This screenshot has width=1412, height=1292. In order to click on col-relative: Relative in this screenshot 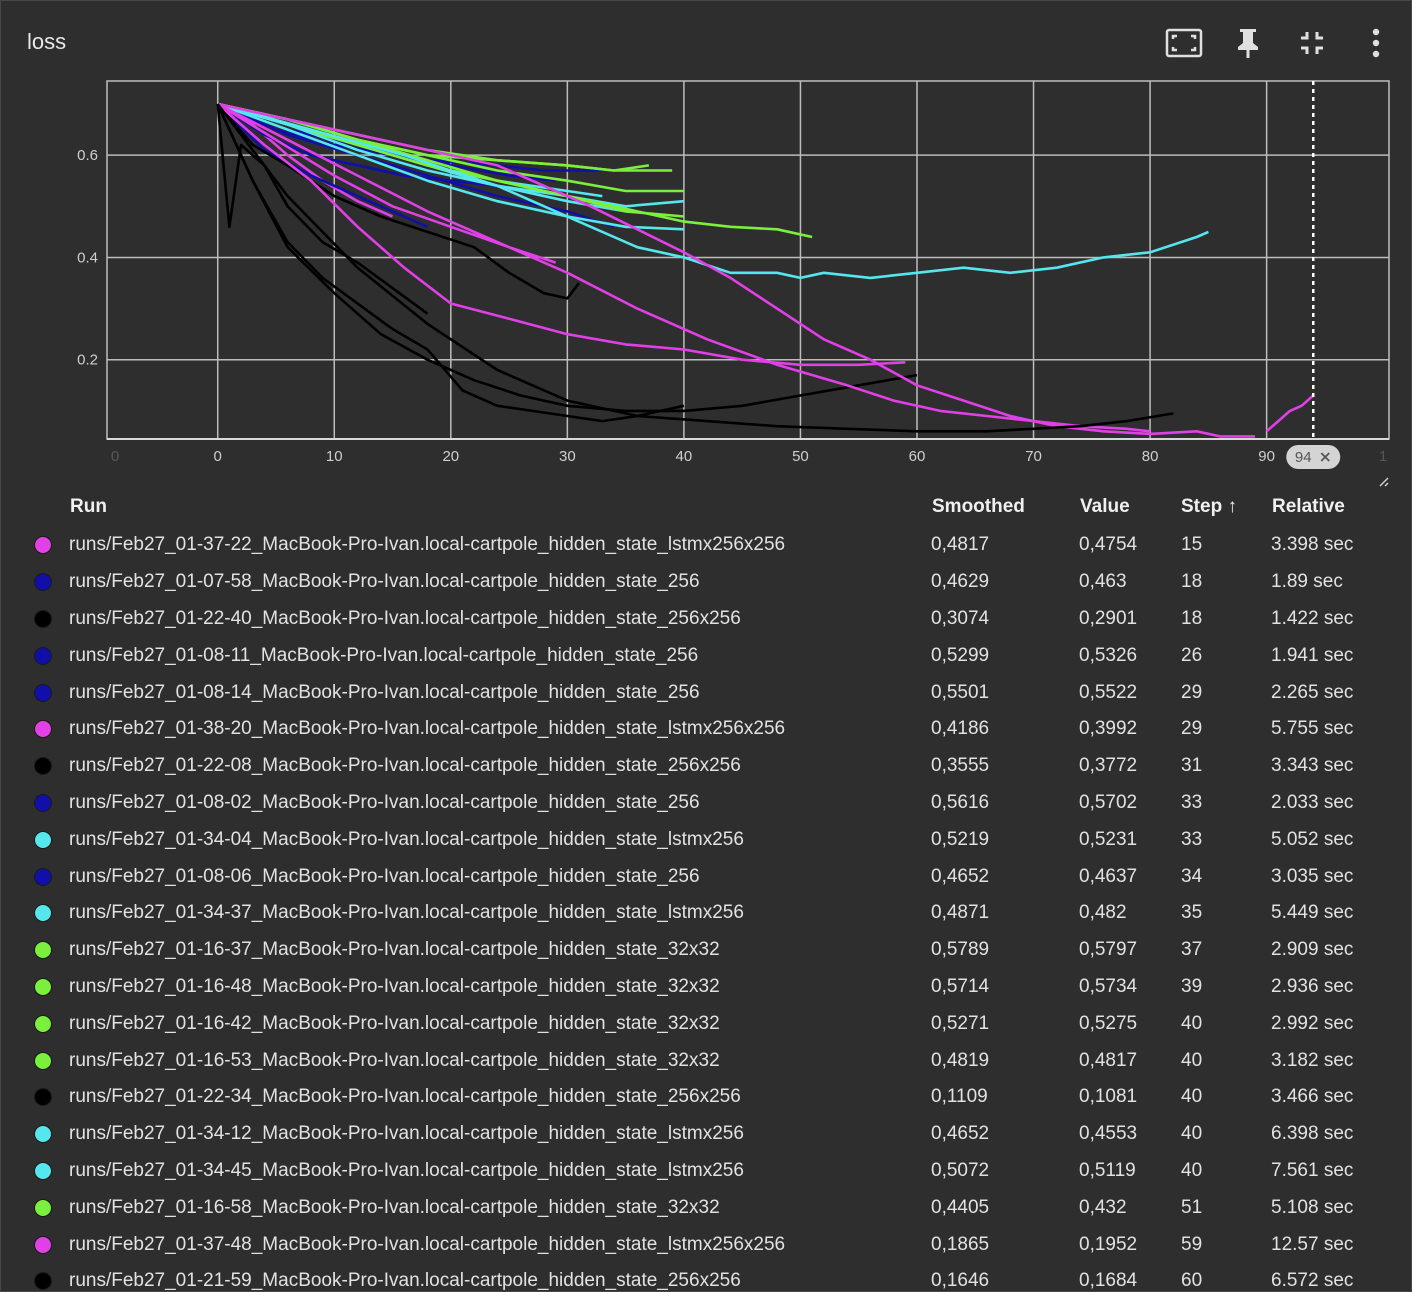, I will do `click(1308, 506)`.